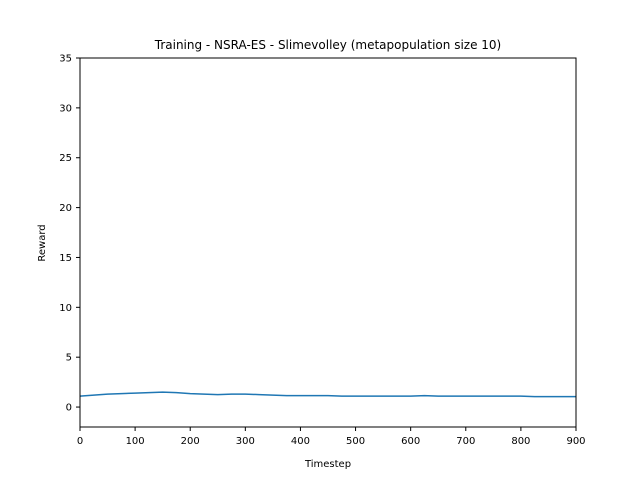 This screenshot has width=640, height=480. Describe the element at coordinates (65, 208) in the screenshot. I see `y-tick-label: 20` at that location.